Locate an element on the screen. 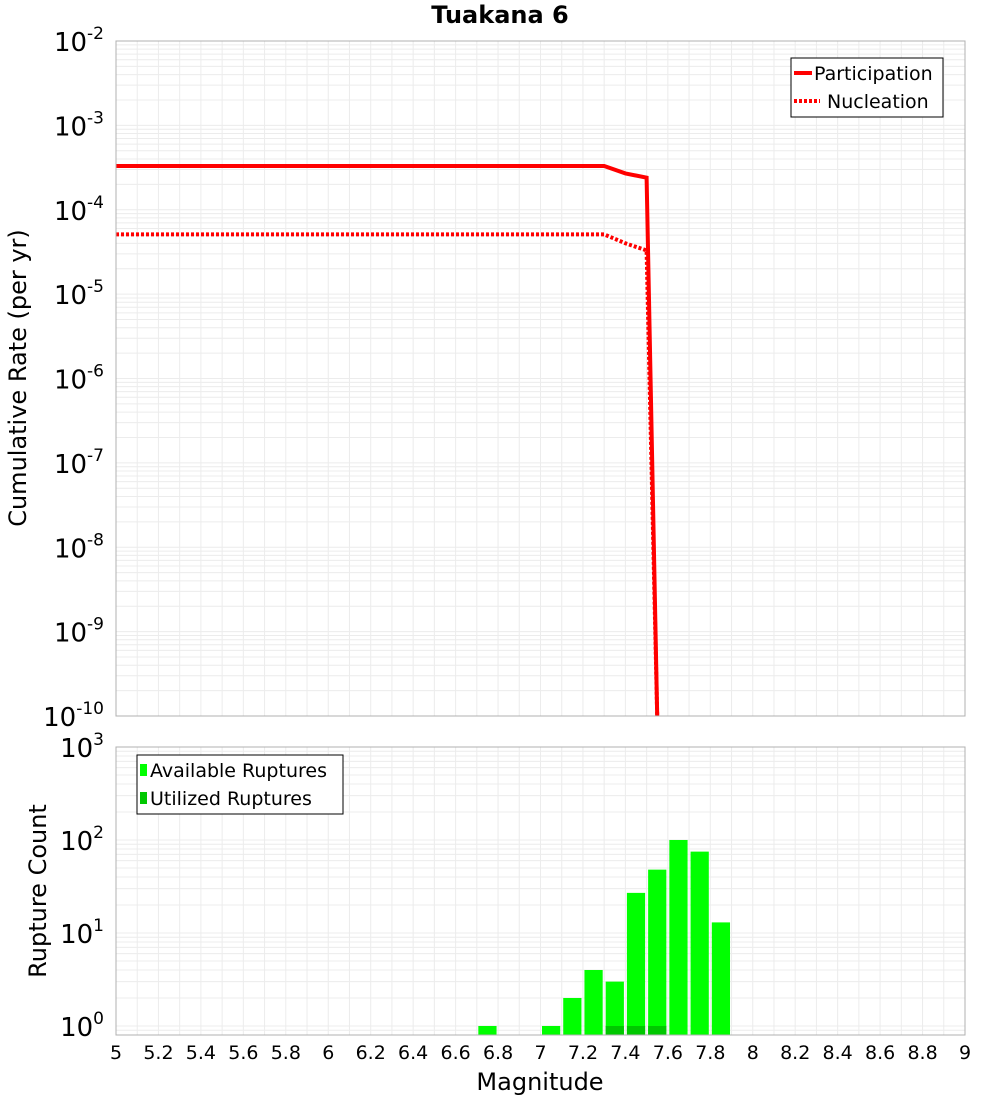 The image size is (1000, 1100). x-tick-label: 7 is located at coordinates (540, 1053).